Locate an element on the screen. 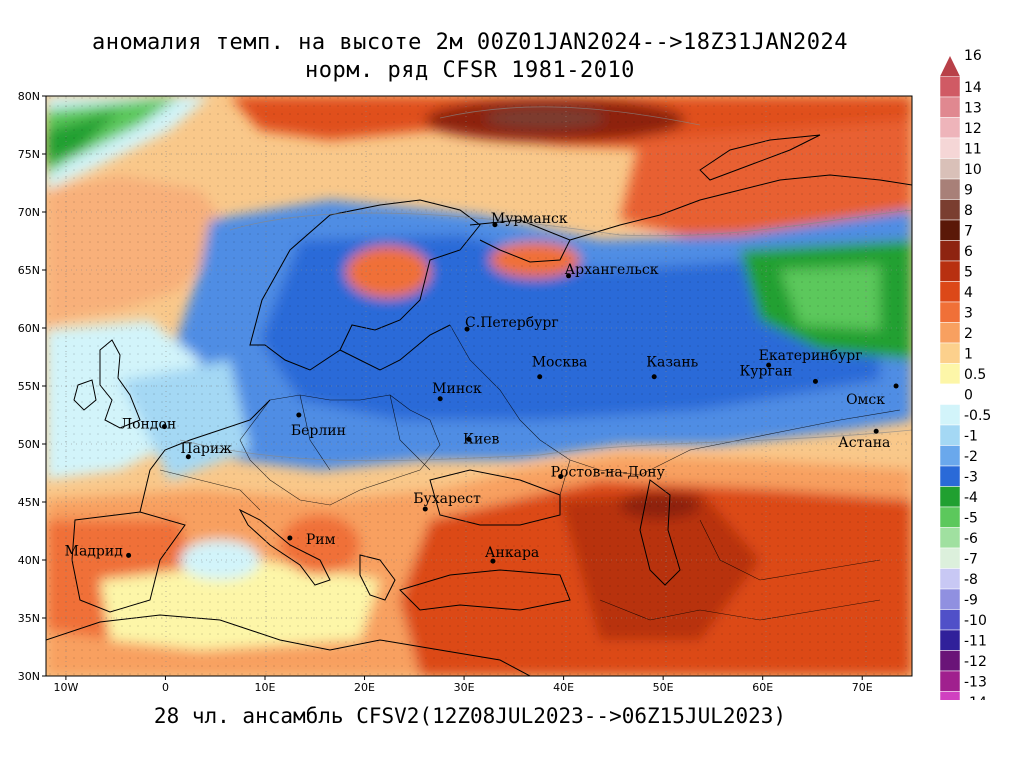 This screenshot has width=1024, height=768. city-label: Москва is located at coordinates (560, 363).